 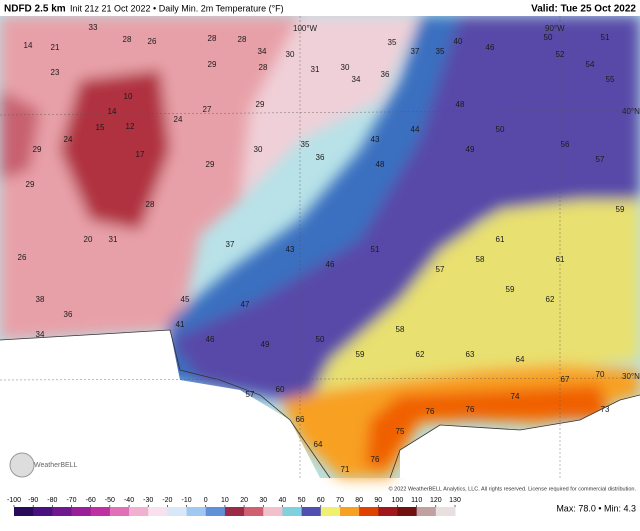 I want to click on station-value: 10, so click(x=128, y=96).